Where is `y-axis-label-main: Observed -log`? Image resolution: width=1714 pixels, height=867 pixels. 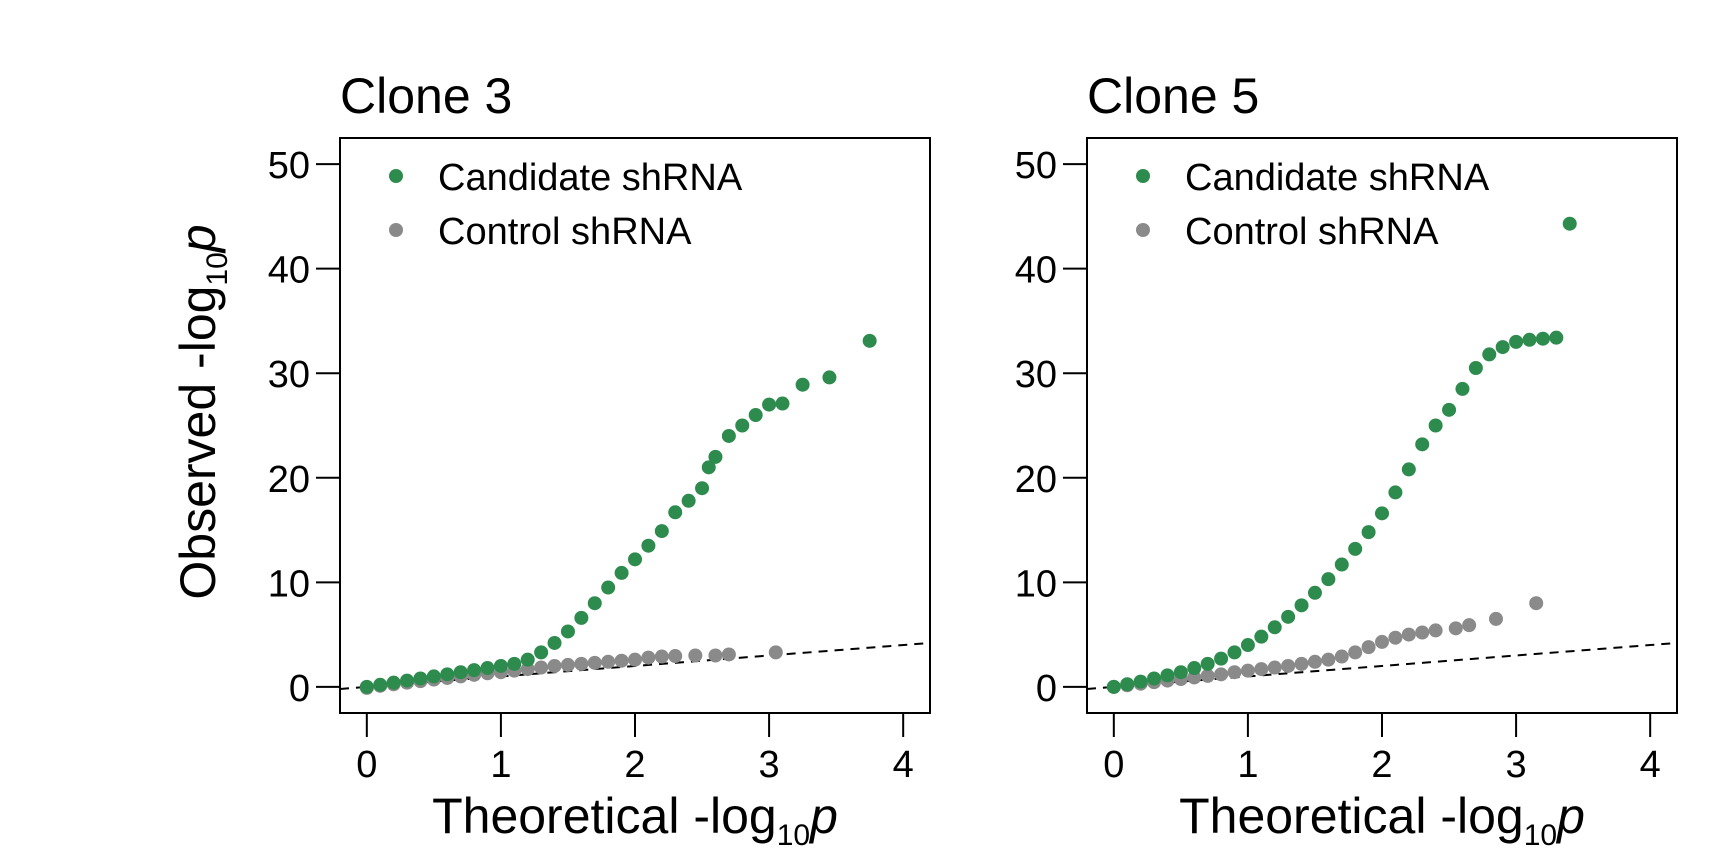 y-axis-label-main: Observed -log is located at coordinates (198, 443).